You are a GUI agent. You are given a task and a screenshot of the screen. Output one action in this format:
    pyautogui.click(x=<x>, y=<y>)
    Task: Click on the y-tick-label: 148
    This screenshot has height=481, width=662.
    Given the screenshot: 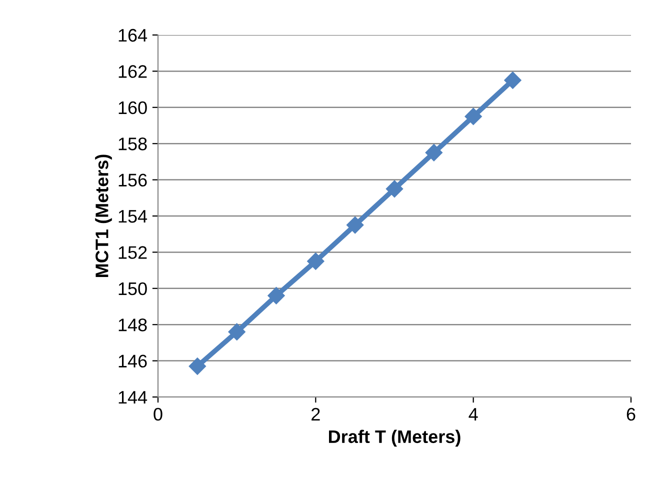 What is the action you would take?
    pyautogui.click(x=132, y=325)
    